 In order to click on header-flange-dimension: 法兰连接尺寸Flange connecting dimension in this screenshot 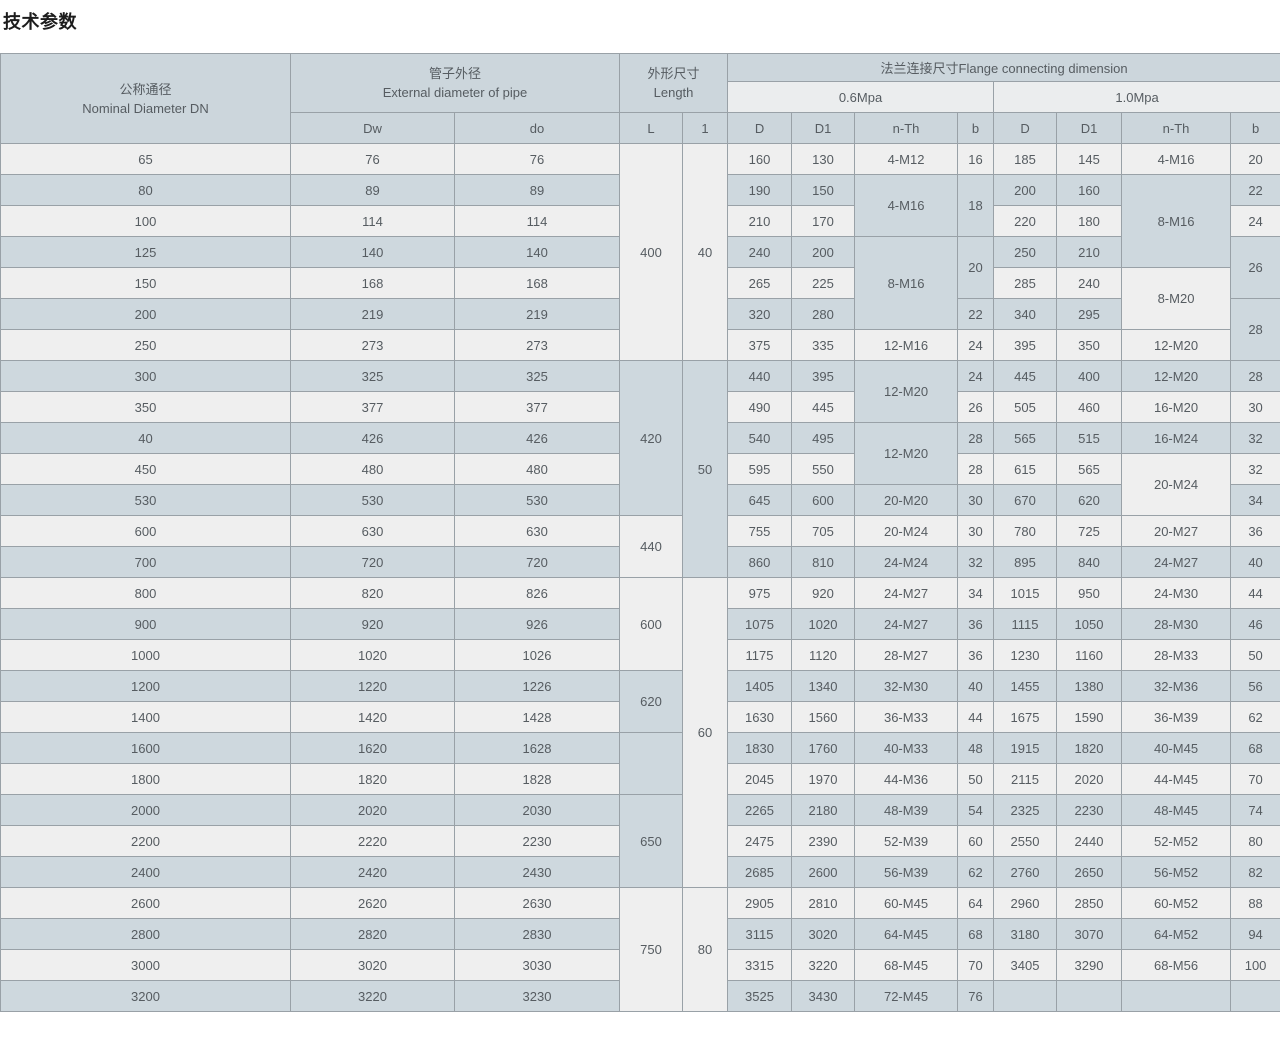, I will do `click(1003, 67)`.